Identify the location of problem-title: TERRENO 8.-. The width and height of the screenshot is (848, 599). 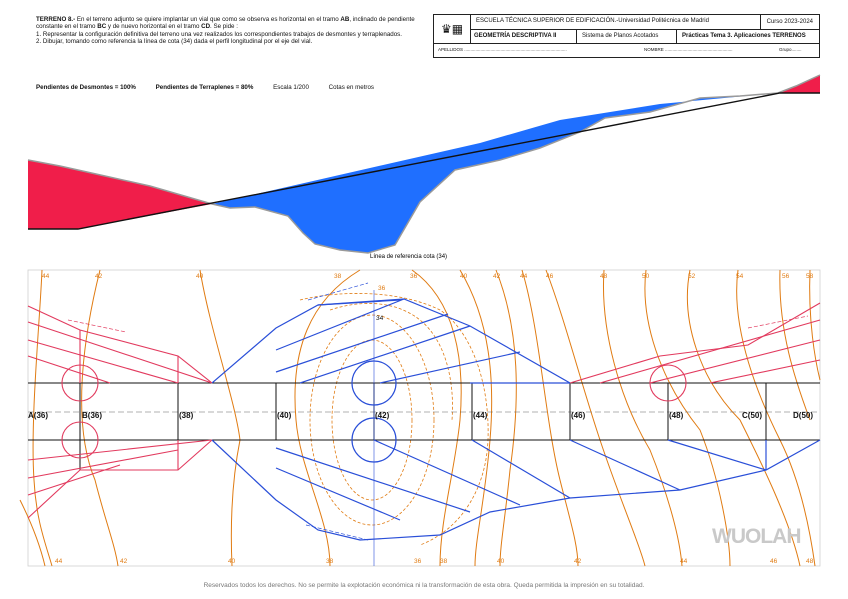
(56, 19).